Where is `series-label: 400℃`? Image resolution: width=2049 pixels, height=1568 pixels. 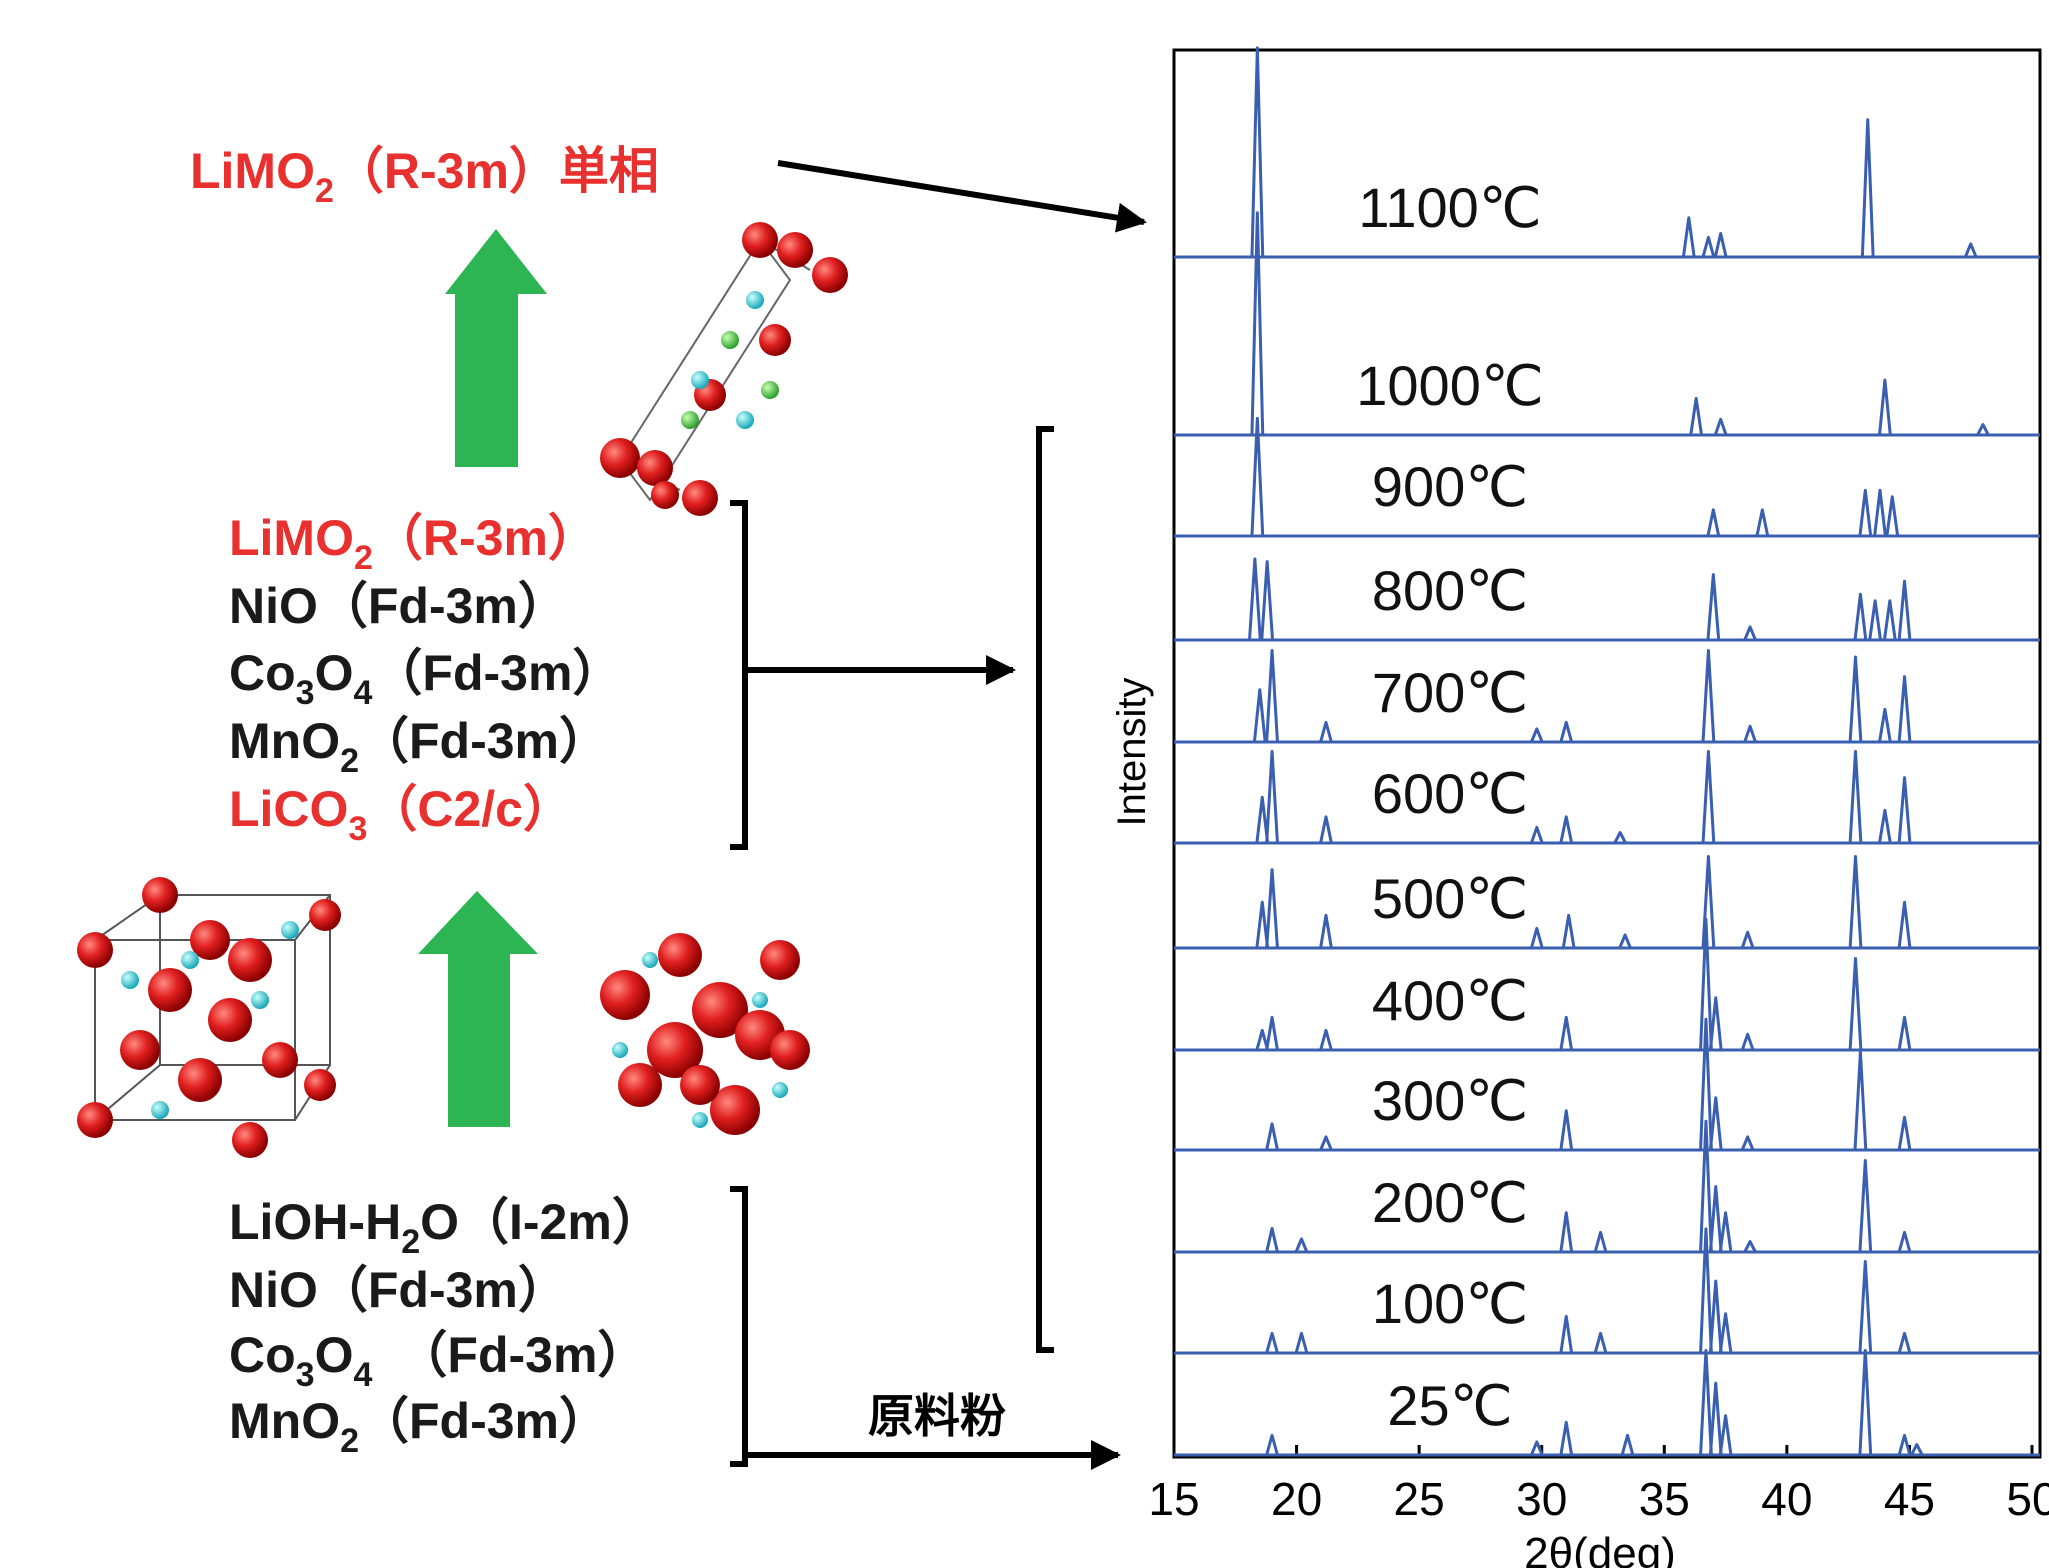 series-label: 400℃ is located at coordinates (1450, 1000).